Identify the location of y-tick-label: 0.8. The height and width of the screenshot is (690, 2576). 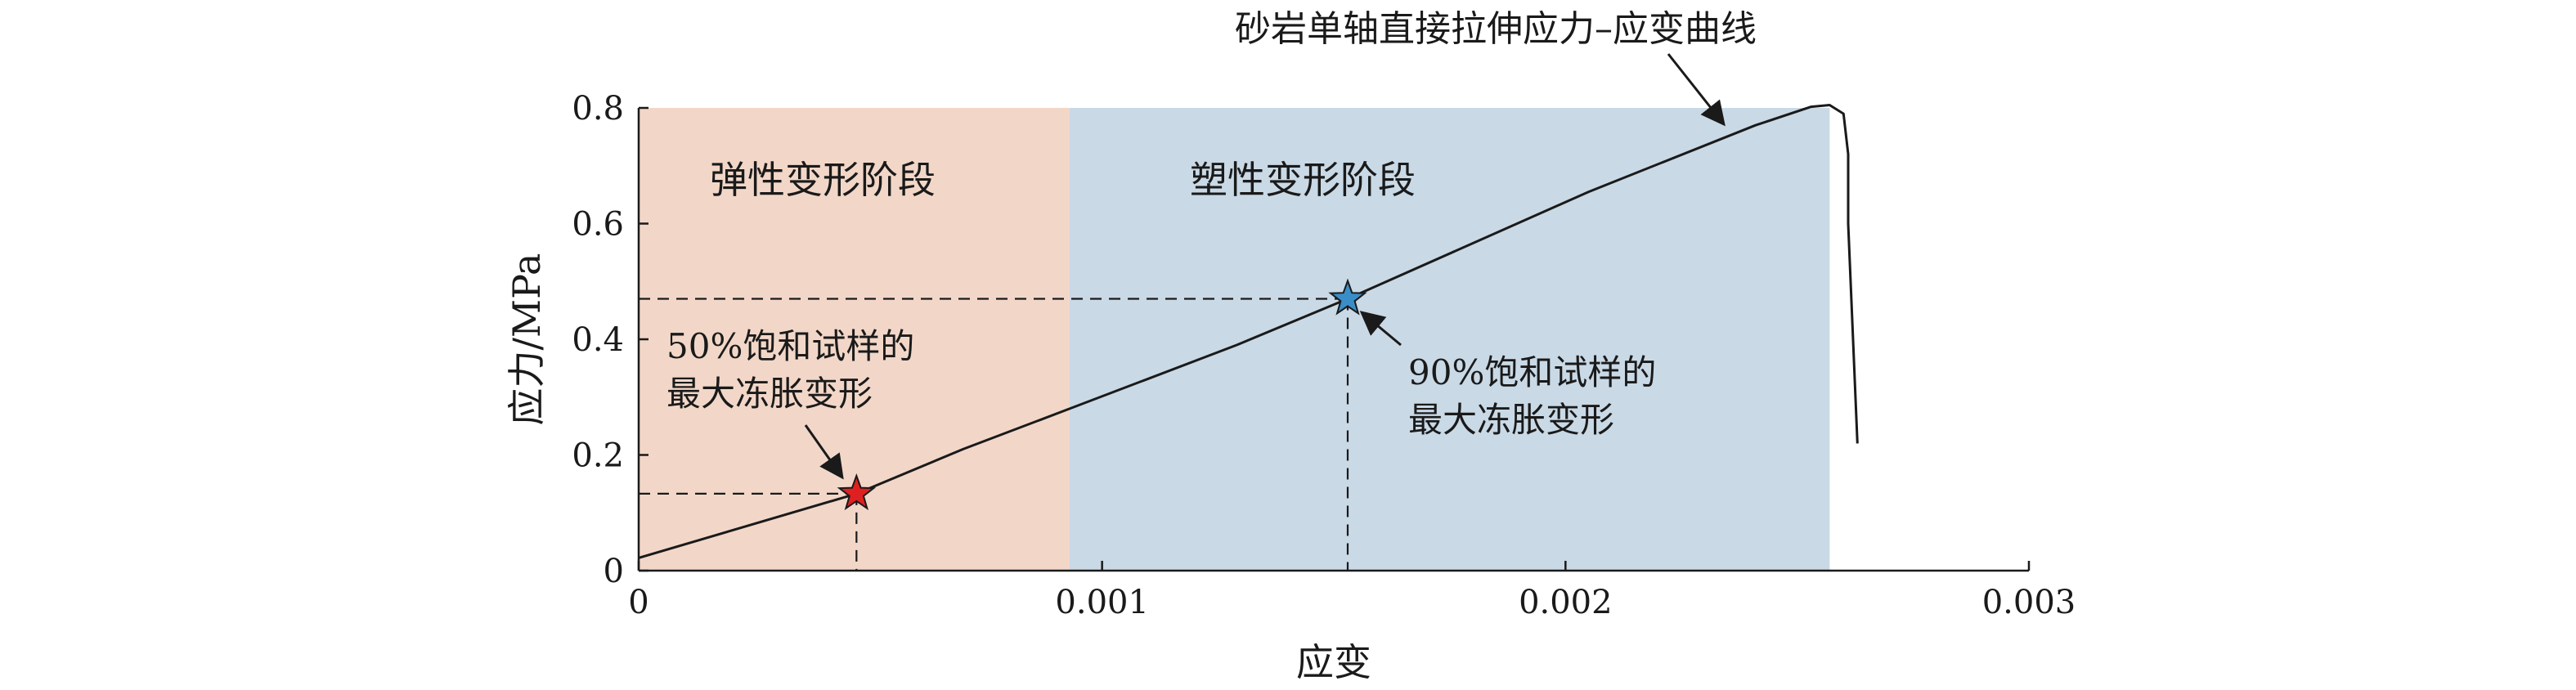
(598, 109).